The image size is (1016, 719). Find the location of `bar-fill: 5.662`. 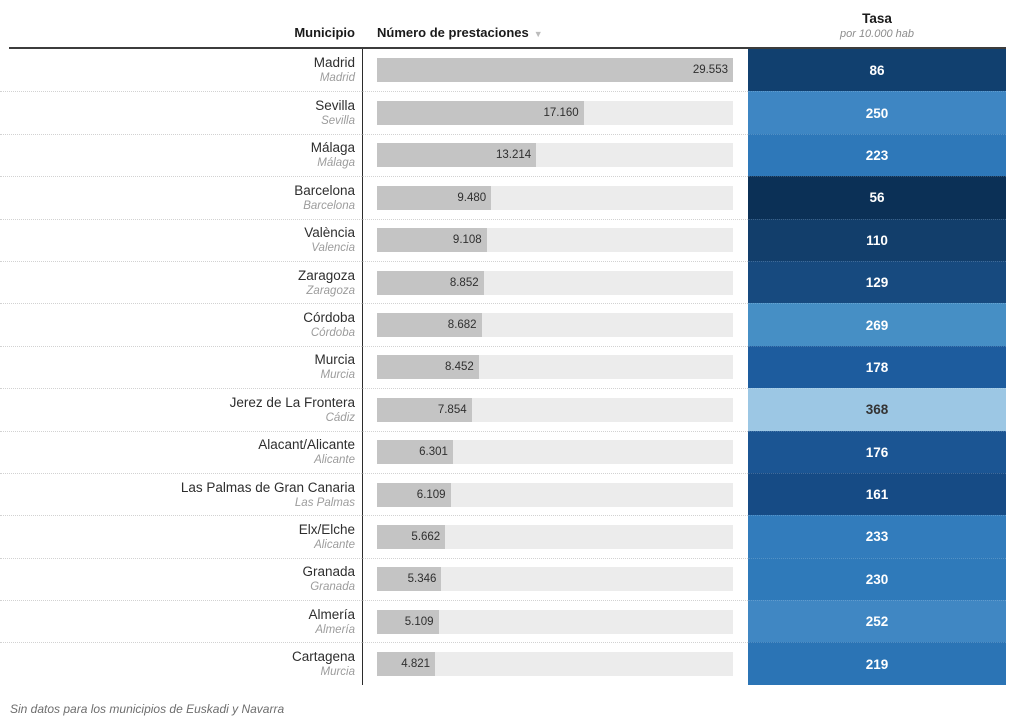

bar-fill: 5.662 is located at coordinates (411, 536).